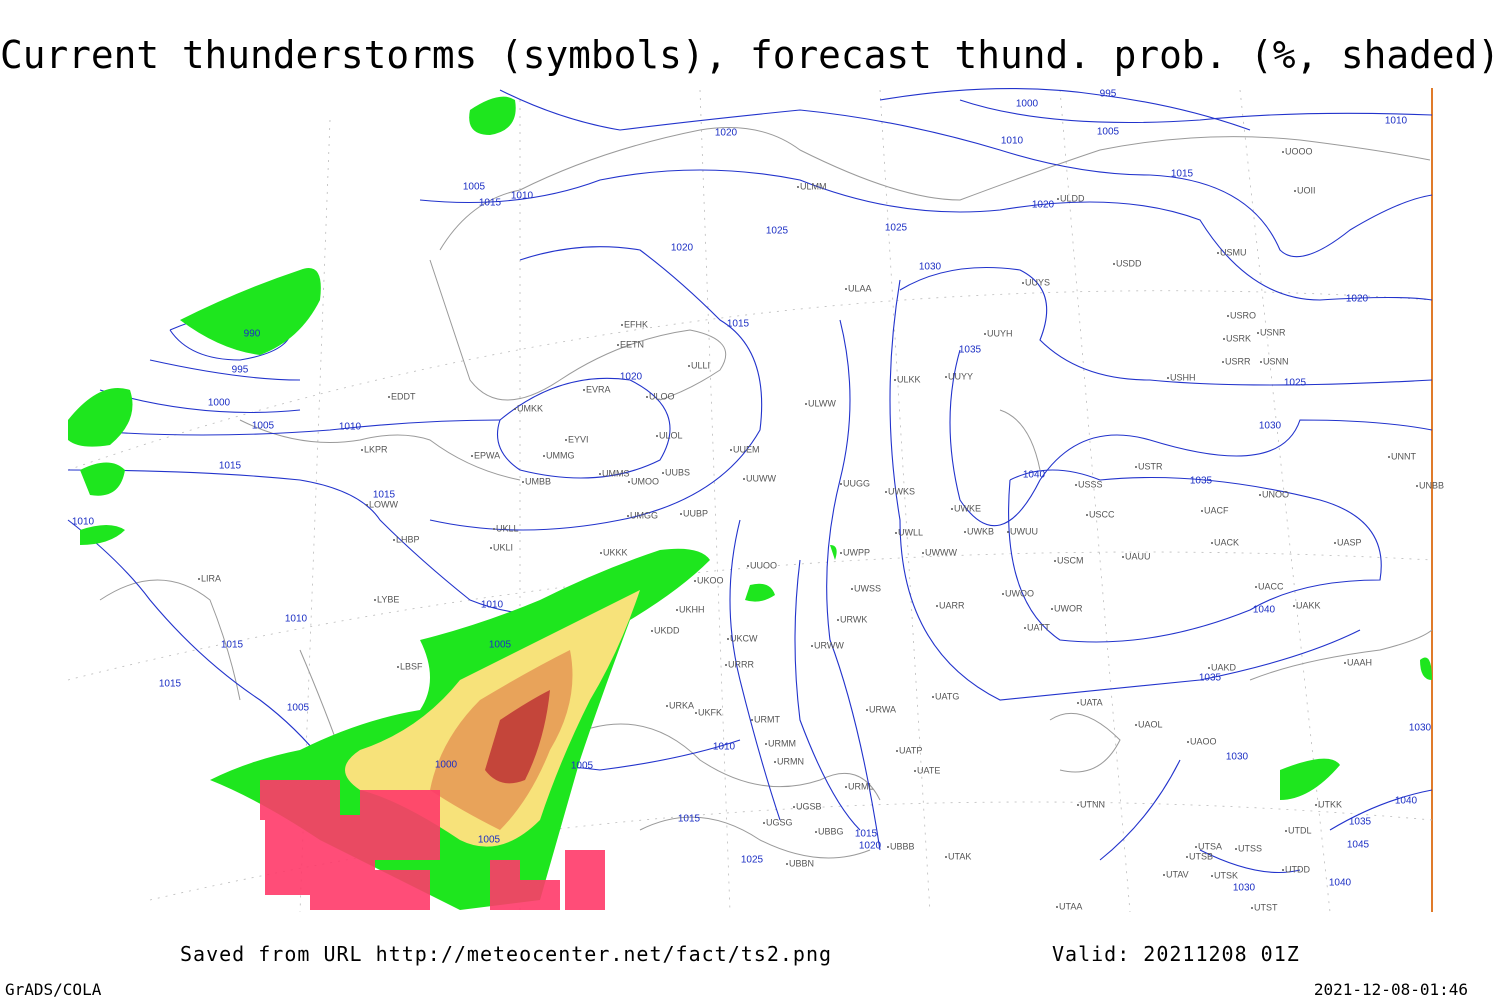 This screenshot has width=1500, height=1000. Describe the element at coordinates (1250, 848) in the screenshot. I see `station-label: UTSS` at that location.